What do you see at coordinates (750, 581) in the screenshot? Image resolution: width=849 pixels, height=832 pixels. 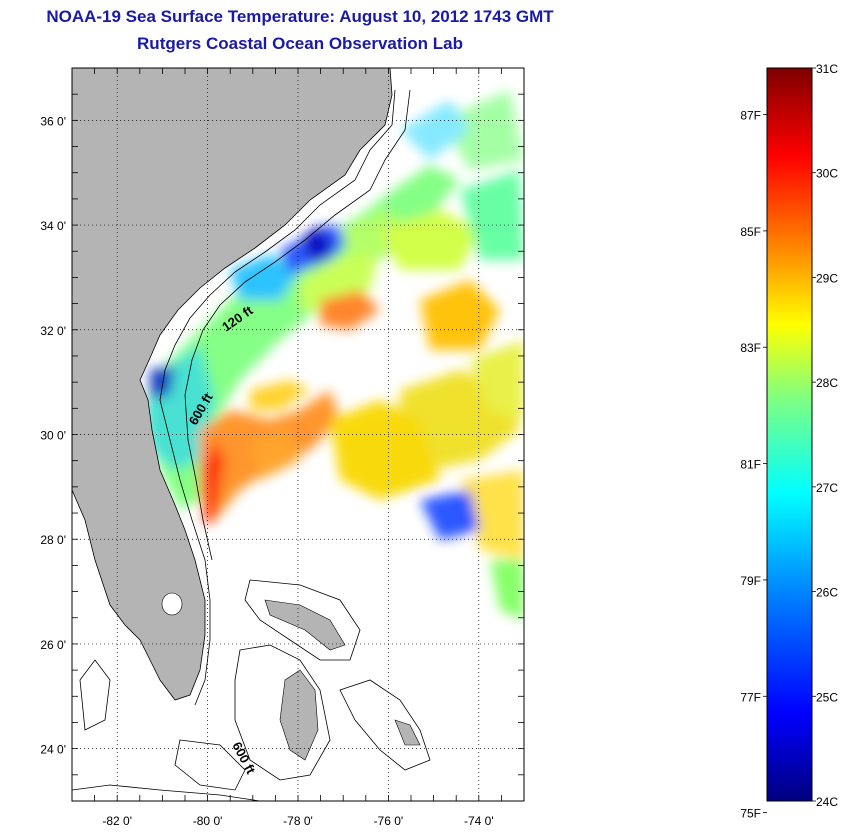 I see `colorbar-f-label: 79F` at bounding box center [750, 581].